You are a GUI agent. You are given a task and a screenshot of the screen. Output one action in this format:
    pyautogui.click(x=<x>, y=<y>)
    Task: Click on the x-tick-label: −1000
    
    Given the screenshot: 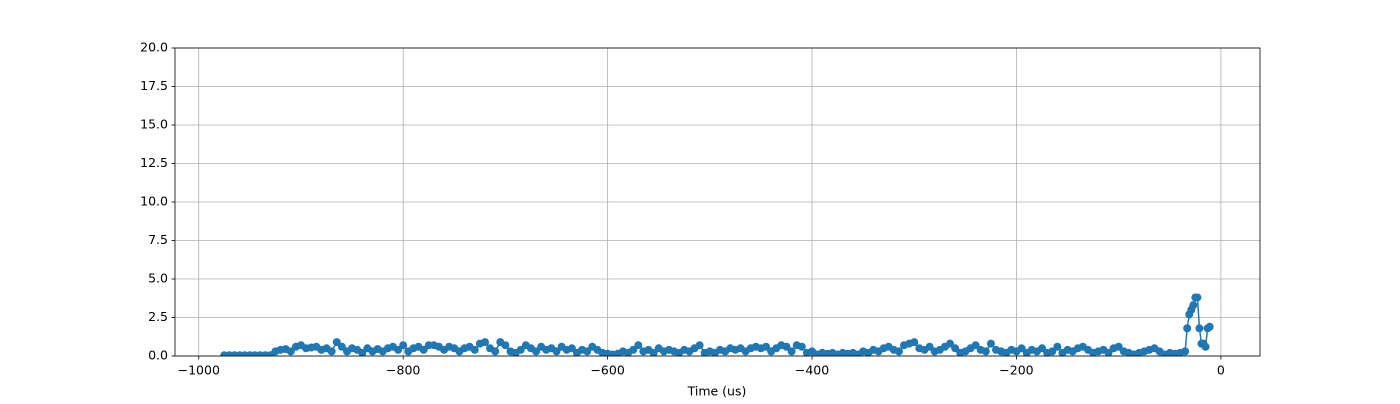 What is the action you would take?
    pyautogui.click(x=199, y=370)
    